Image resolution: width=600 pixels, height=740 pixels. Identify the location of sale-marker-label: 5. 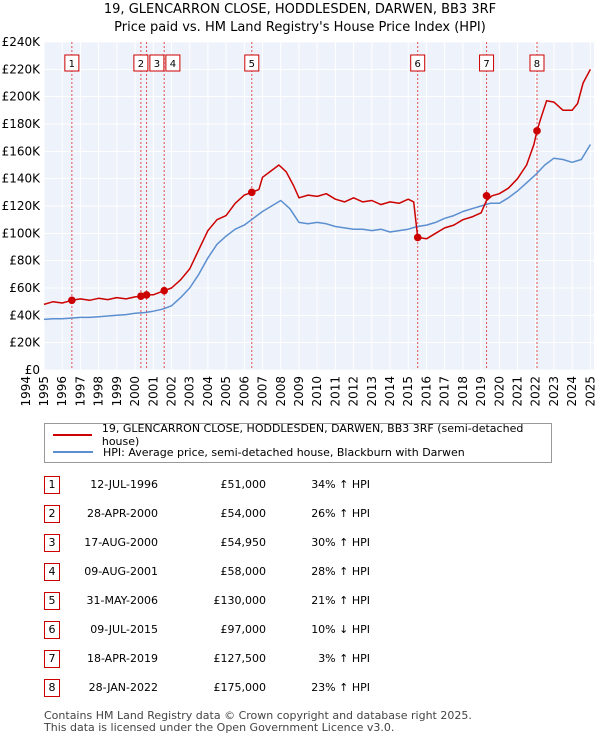
(252, 64).